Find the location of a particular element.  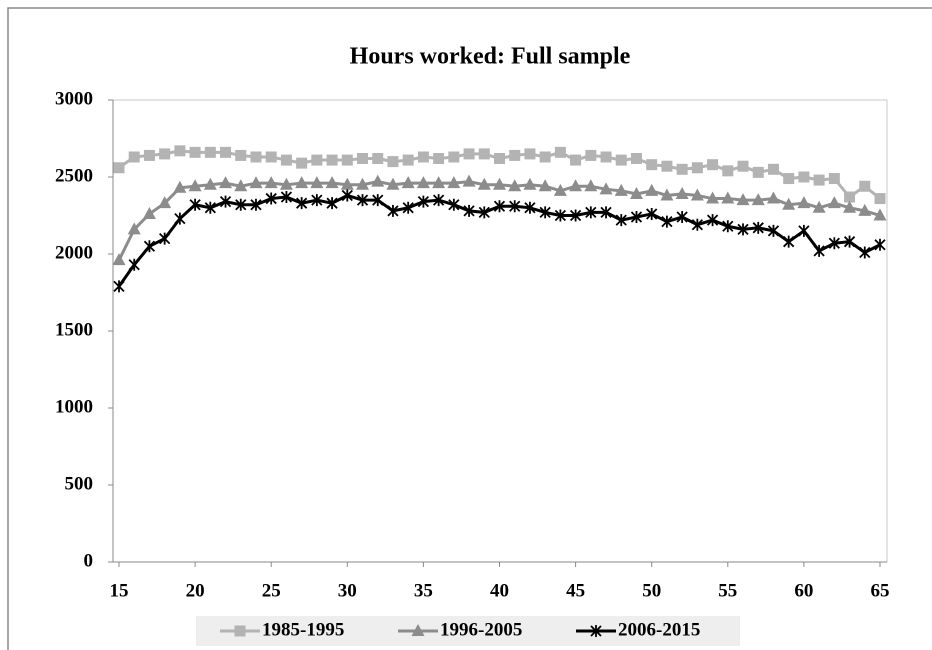

y-tick-label: 2500 is located at coordinates (74, 175).